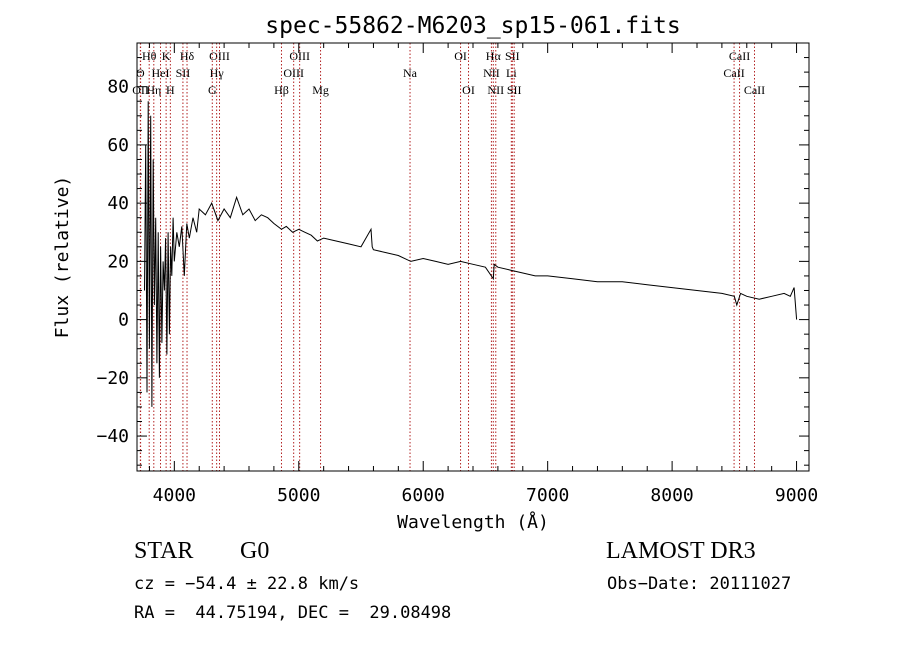  What do you see at coordinates (174, 495) in the screenshot?
I see `x-tick-label: 4000` at bounding box center [174, 495].